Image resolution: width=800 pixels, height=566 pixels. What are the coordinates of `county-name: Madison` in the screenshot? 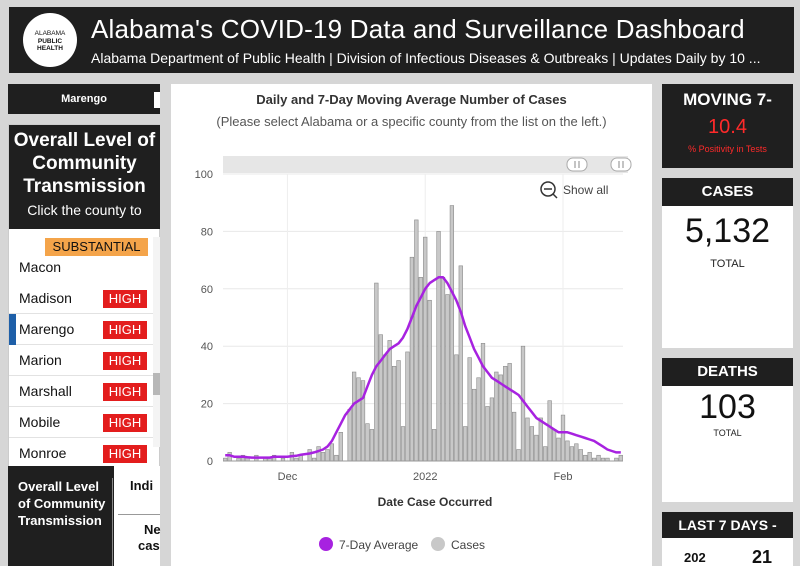 It's located at (45, 298).